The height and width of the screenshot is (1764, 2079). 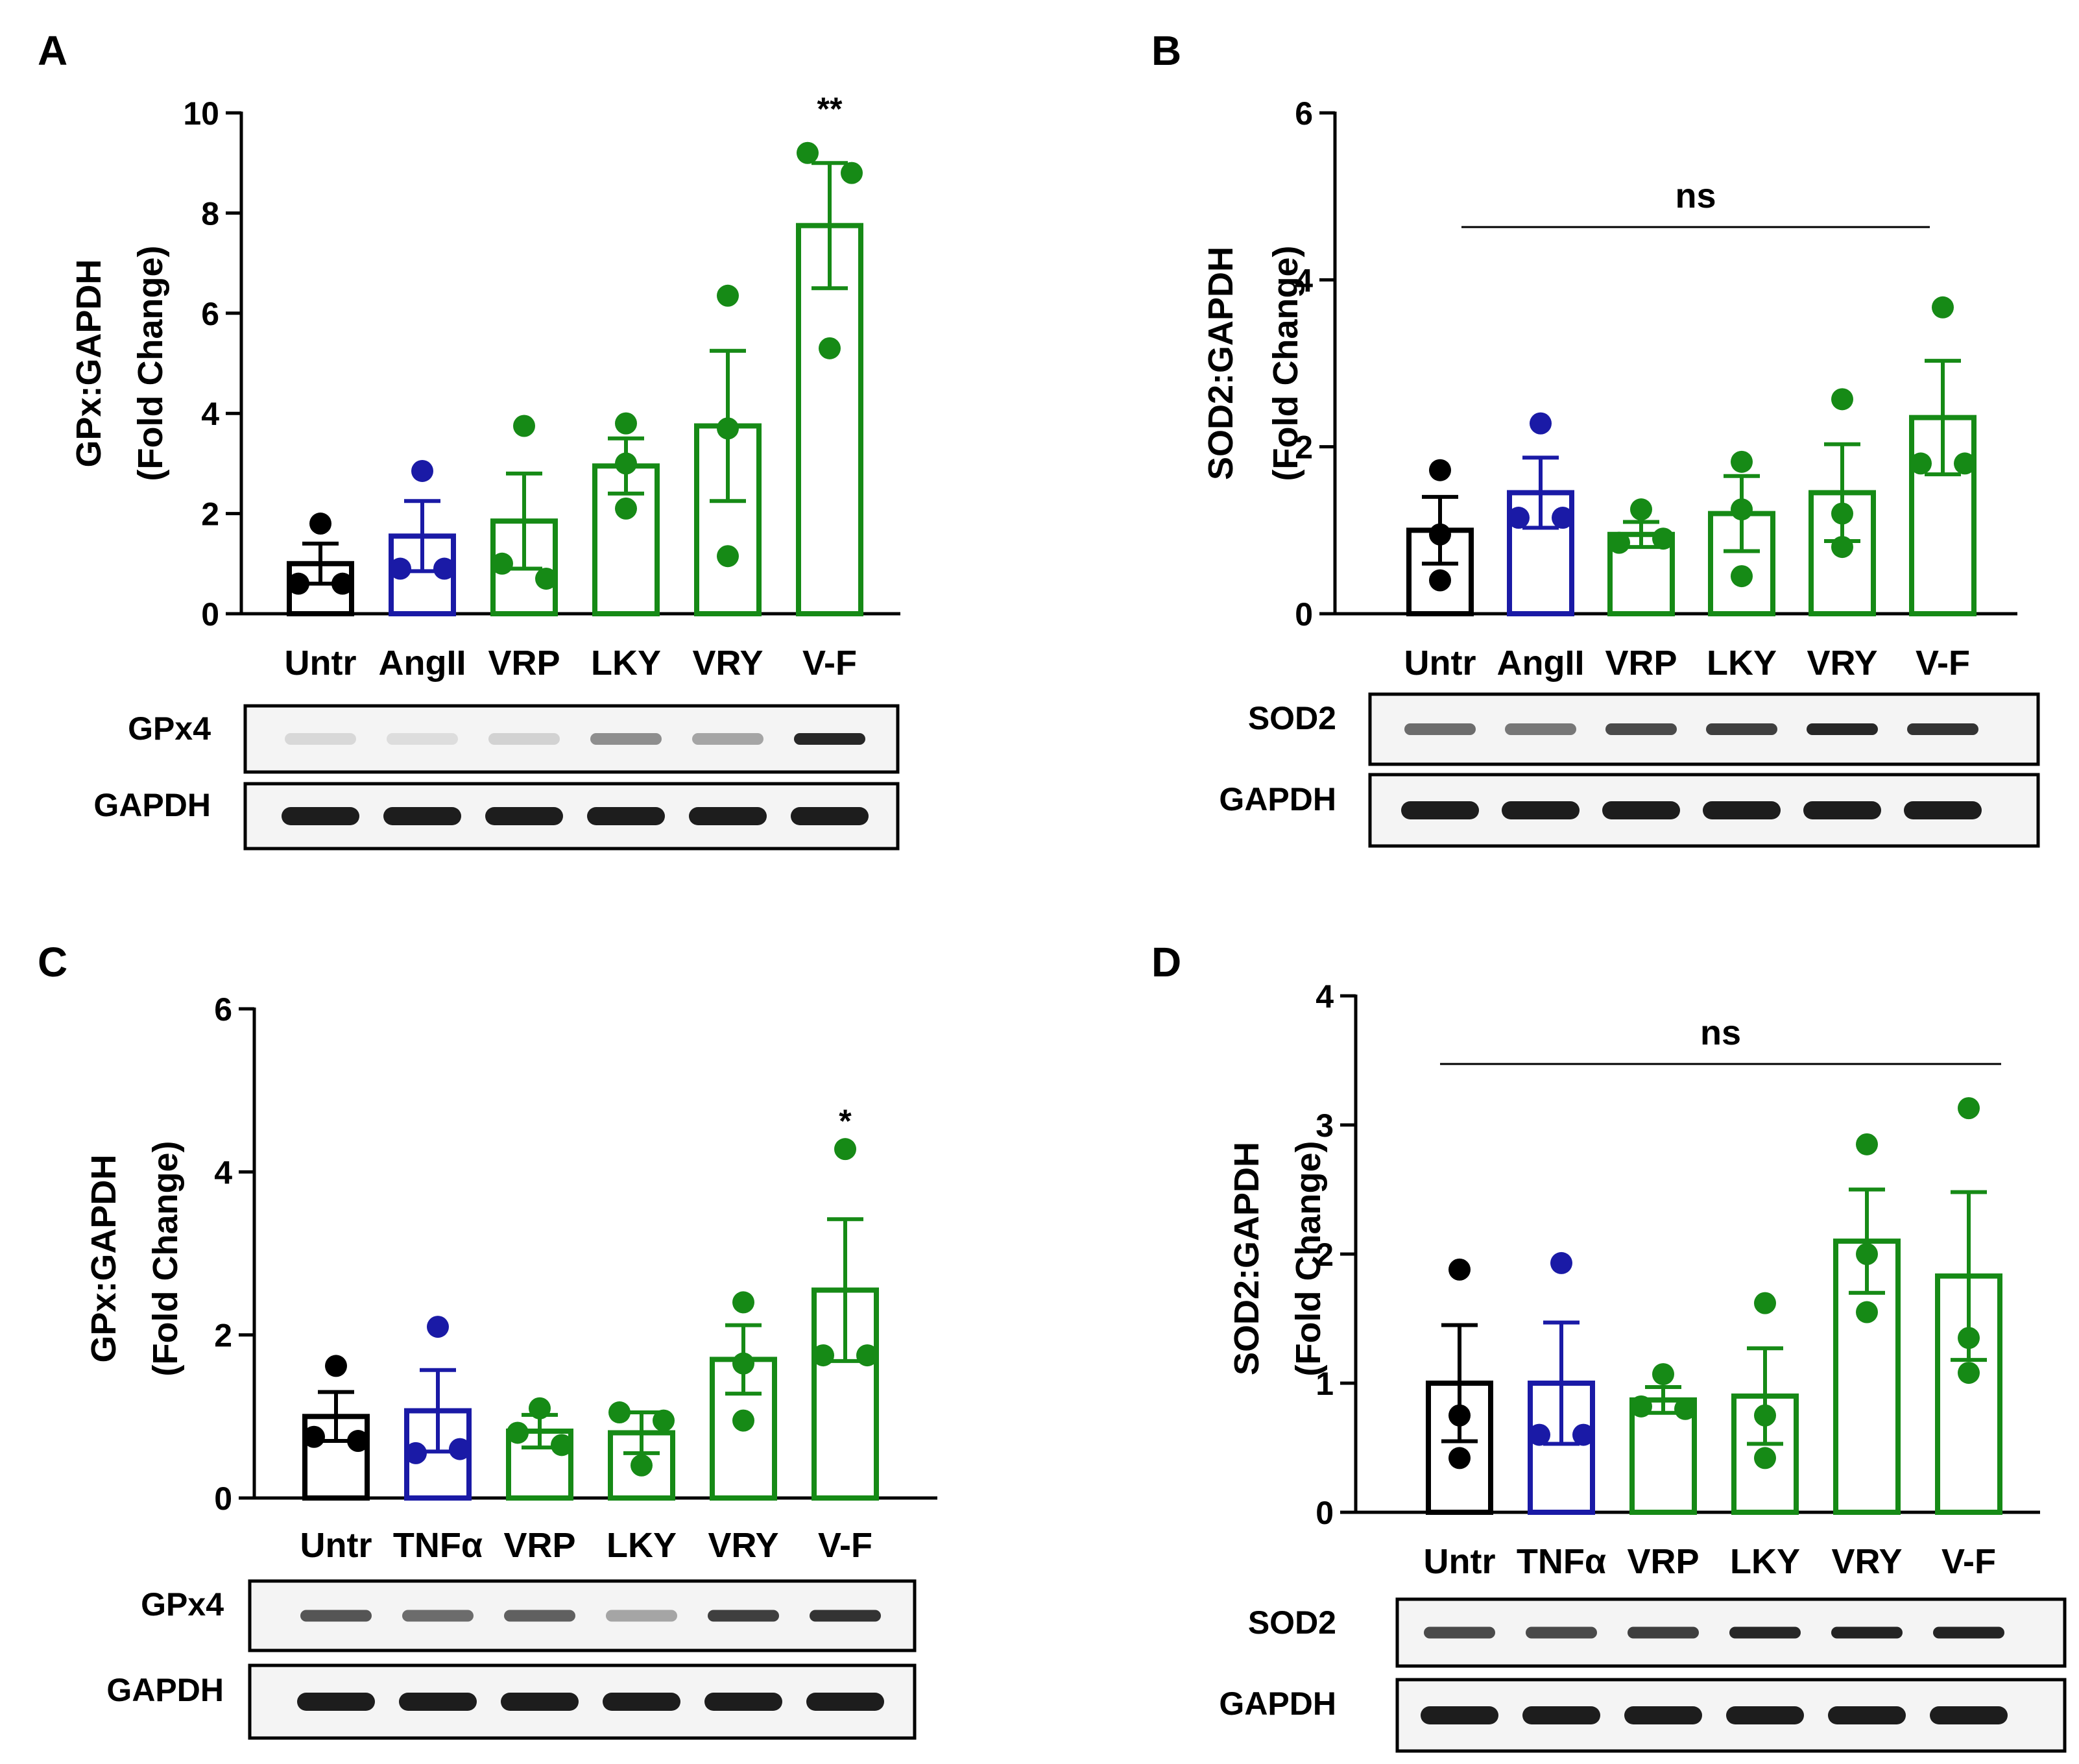 What do you see at coordinates (1166, 962) in the screenshot?
I see `panel-letter: D` at bounding box center [1166, 962].